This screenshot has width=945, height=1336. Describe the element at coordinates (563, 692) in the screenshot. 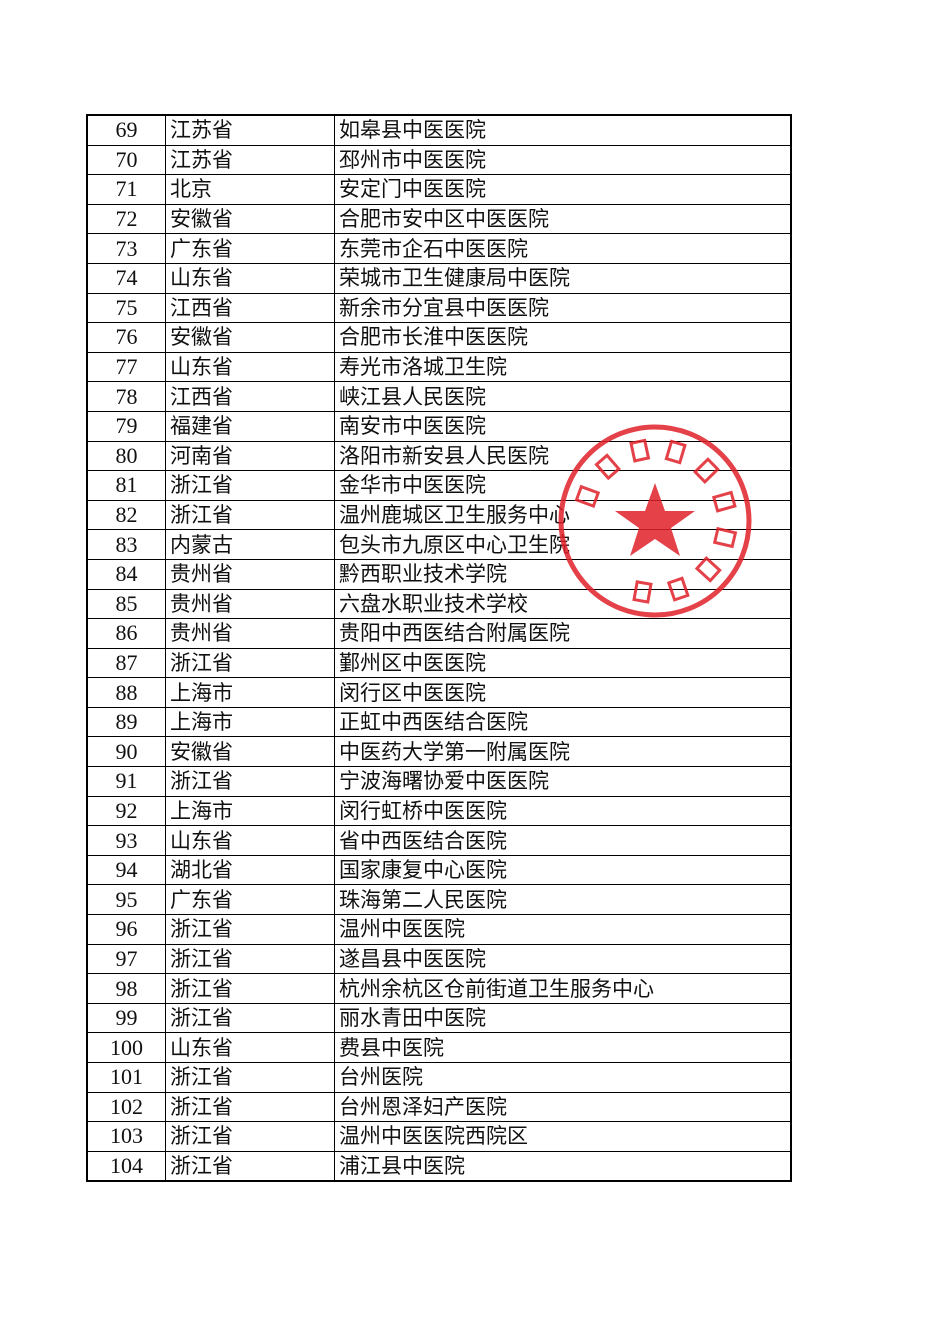

I see `hospital-name-cell: 闵行区中医医院` at that location.